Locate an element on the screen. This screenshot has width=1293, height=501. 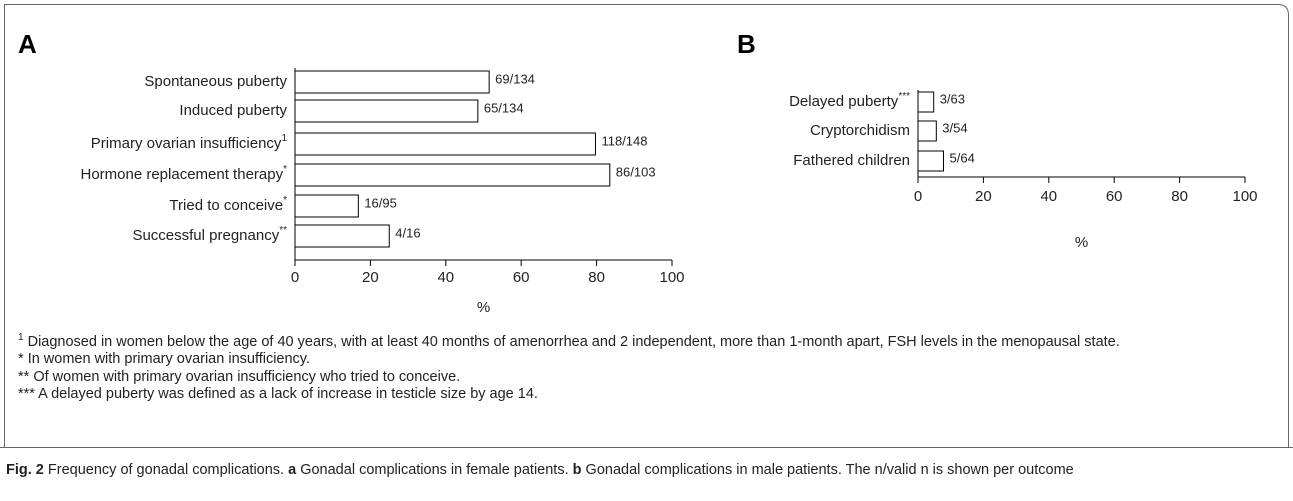
value-label: 5/64 is located at coordinates (962, 157).